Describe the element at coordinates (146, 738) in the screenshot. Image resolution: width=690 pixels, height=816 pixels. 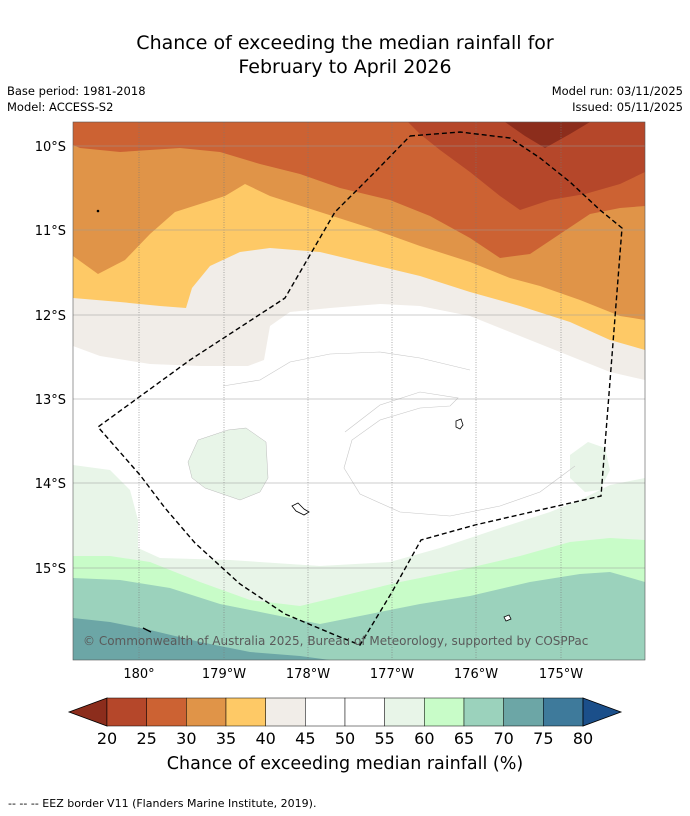
I see `colorbar-tick-label: 25` at that location.